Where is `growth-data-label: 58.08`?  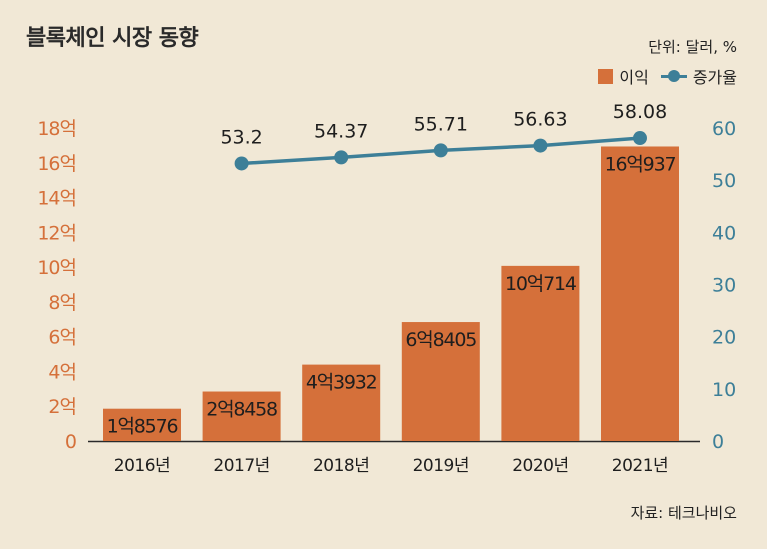 growth-data-label: 58.08 is located at coordinates (640, 112).